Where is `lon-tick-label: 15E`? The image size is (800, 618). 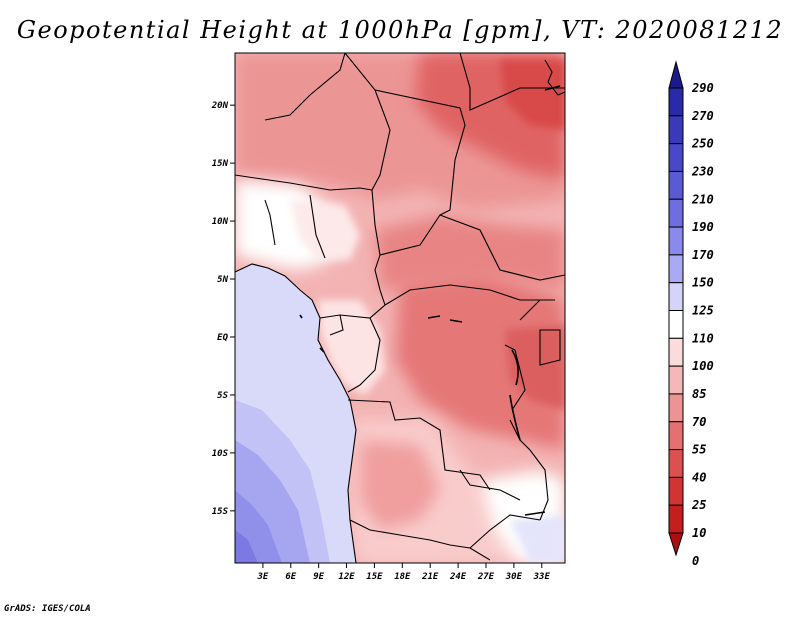
lon-tick-label: 15E is located at coordinates (374, 577).